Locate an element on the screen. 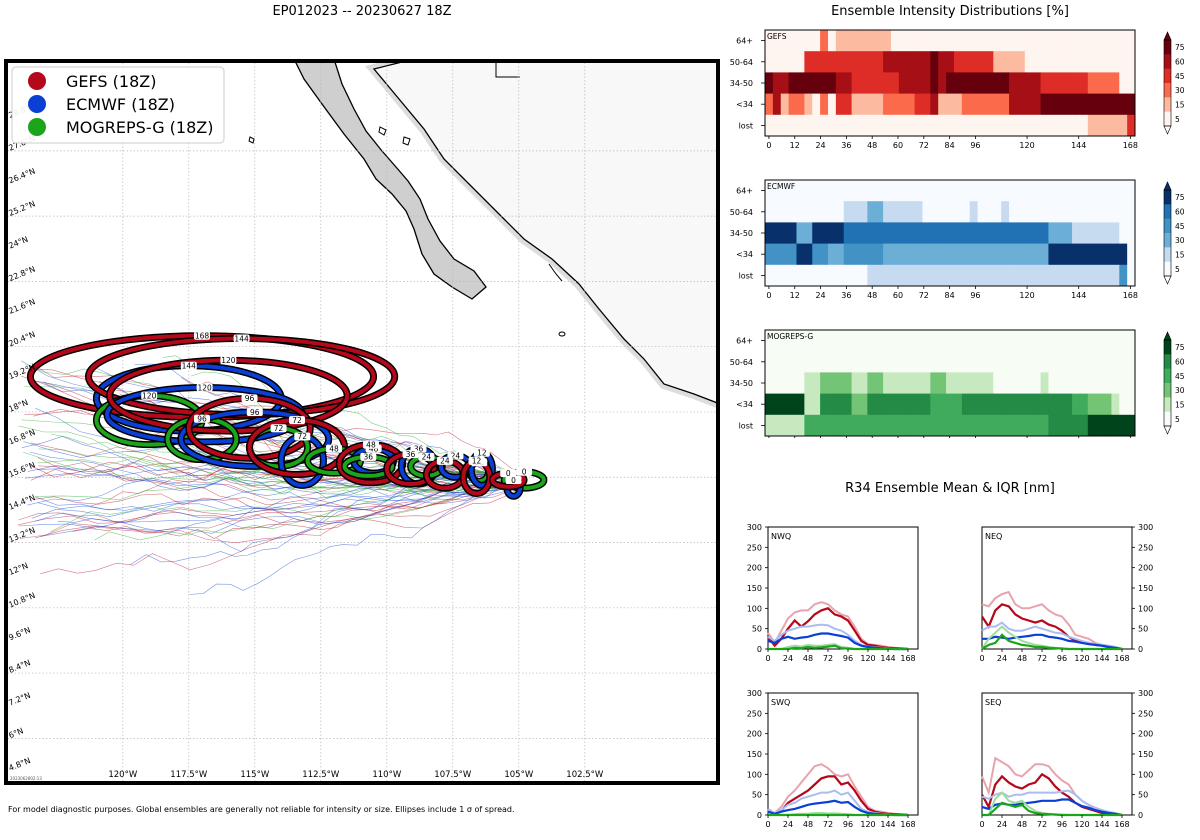 This screenshot has height=840, width=1200. colorbar-gefs: 5 15 30 45 60 75 is located at coordinates (1174, 83).